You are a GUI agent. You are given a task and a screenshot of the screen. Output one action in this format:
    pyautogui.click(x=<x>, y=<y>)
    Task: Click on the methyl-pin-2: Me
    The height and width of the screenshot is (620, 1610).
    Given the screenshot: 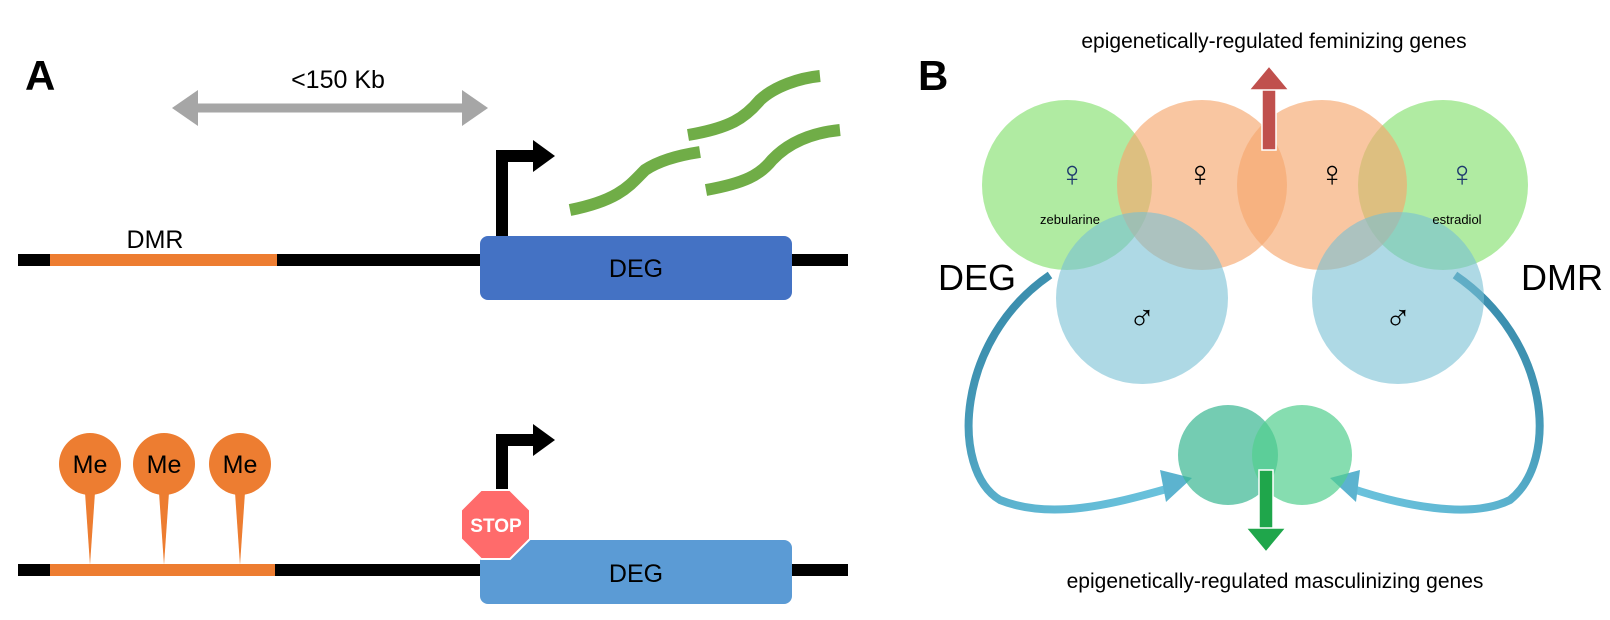 What is the action you would take?
    pyautogui.click(x=164, y=499)
    